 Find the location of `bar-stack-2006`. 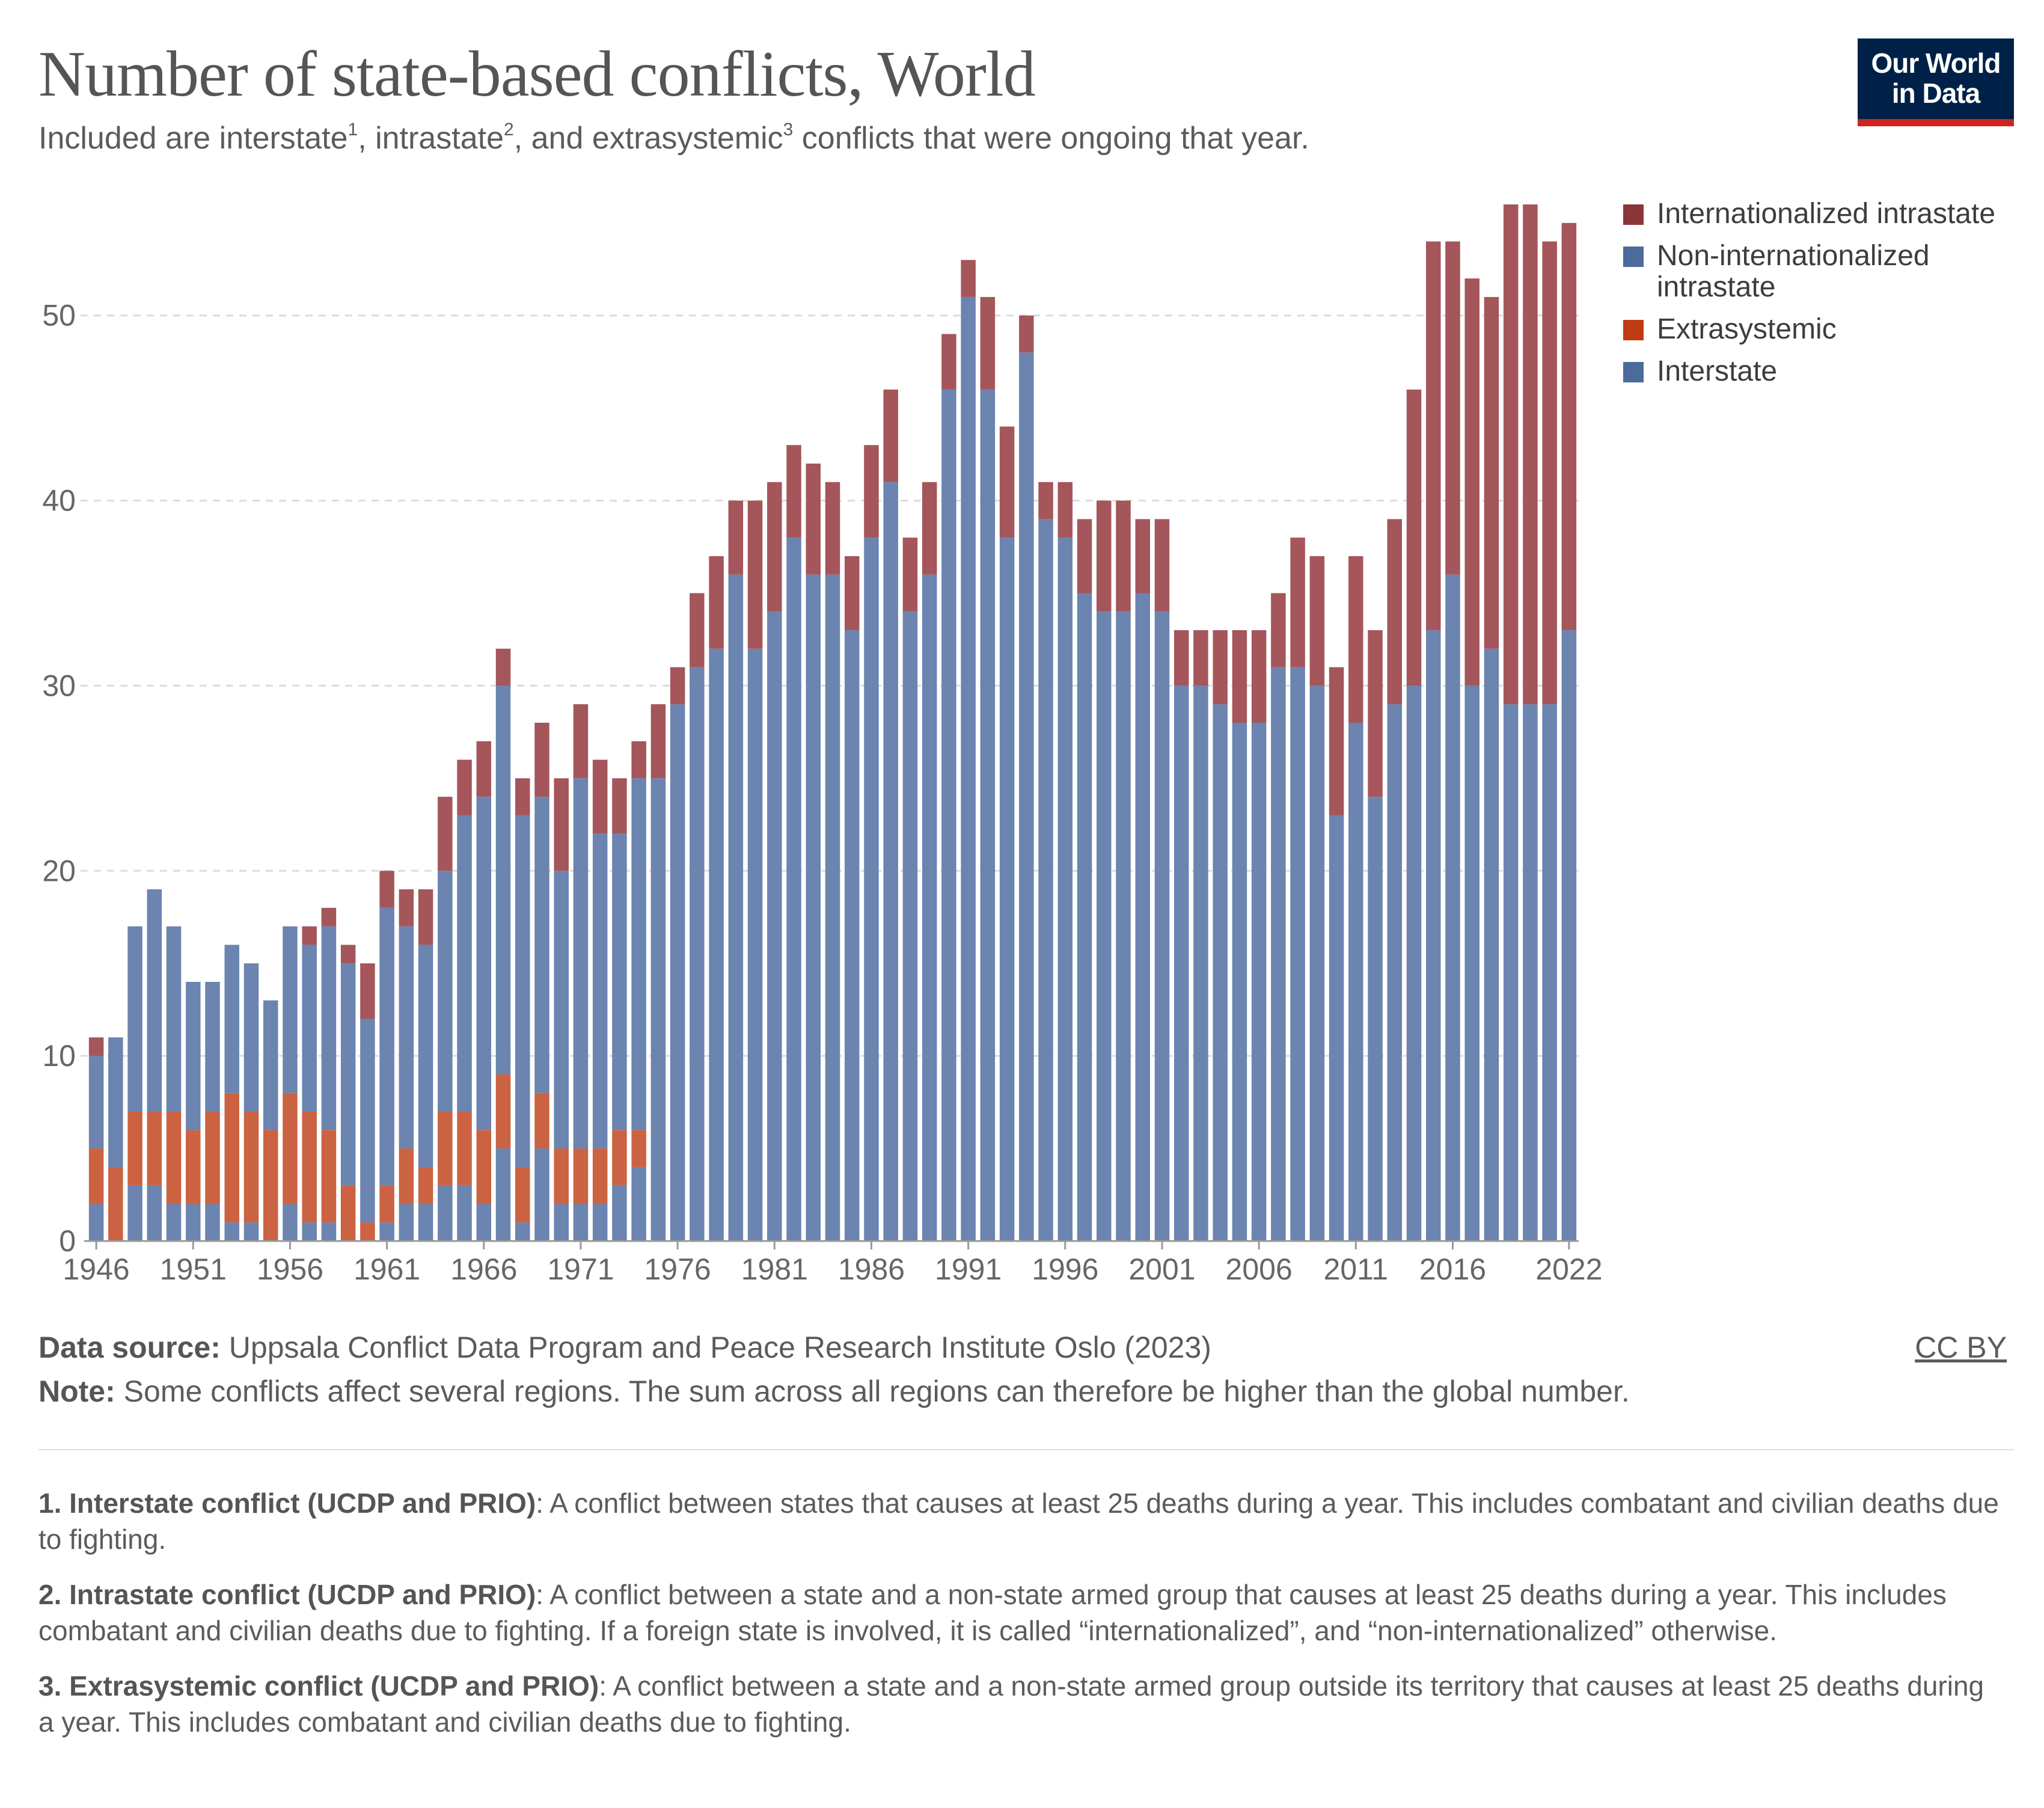

bar-stack-2006 is located at coordinates (1259, 935).